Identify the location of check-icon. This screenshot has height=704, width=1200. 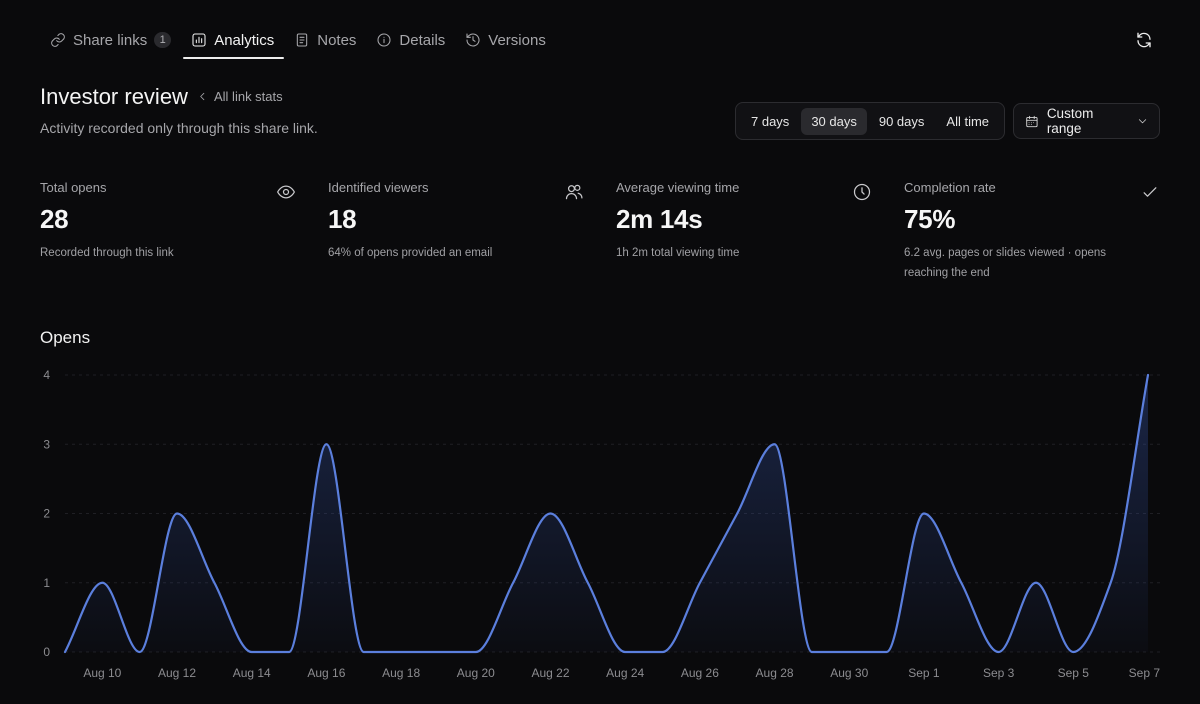
(1150, 192).